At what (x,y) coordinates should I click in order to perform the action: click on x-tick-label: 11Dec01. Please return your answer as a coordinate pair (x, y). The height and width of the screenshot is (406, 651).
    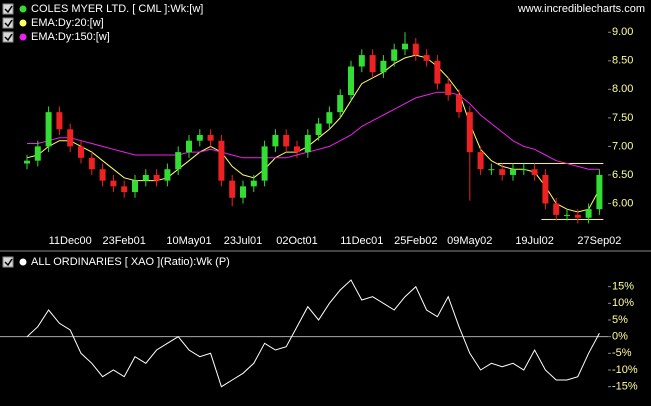
    Looking at the image, I should click on (361, 241).